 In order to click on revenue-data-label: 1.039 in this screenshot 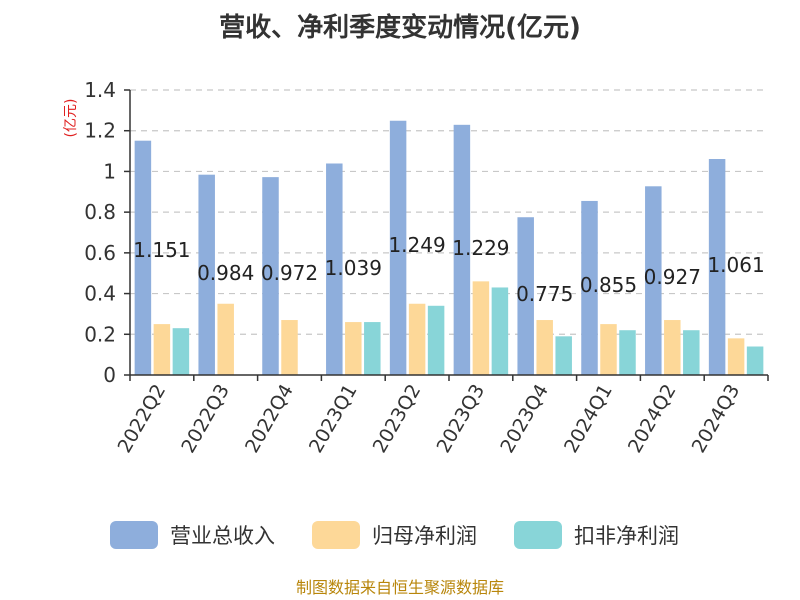, I will do `click(353, 268)`.